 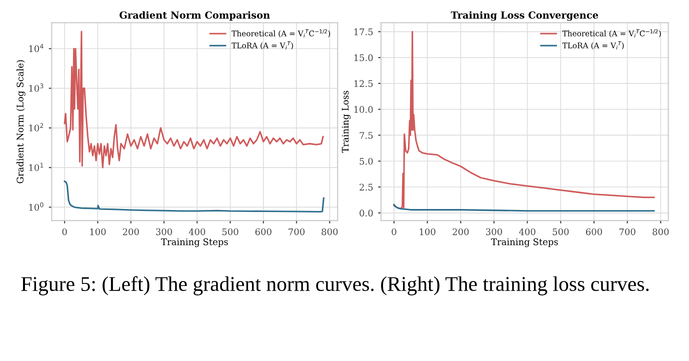 What do you see at coordinates (21, 122) in the screenshot?
I see `y-axis-title: Gradient Norm (Log Scale)` at bounding box center [21, 122].